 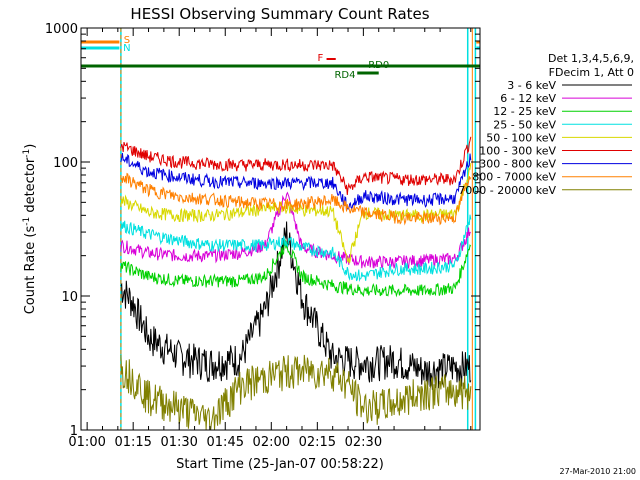 What do you see at coordinates (591, 58) in the screenshot?
I see `legend-header-1: Det 1,3,4,5,6,9,` at bounding box center [591, 58].